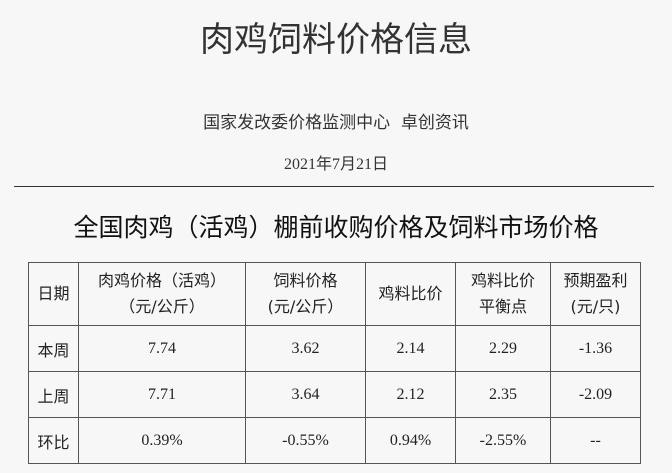  What do you see at coordinates (53, 348) in the screenshot?
I see `cell: 本周` at bounding box center [53, 348].